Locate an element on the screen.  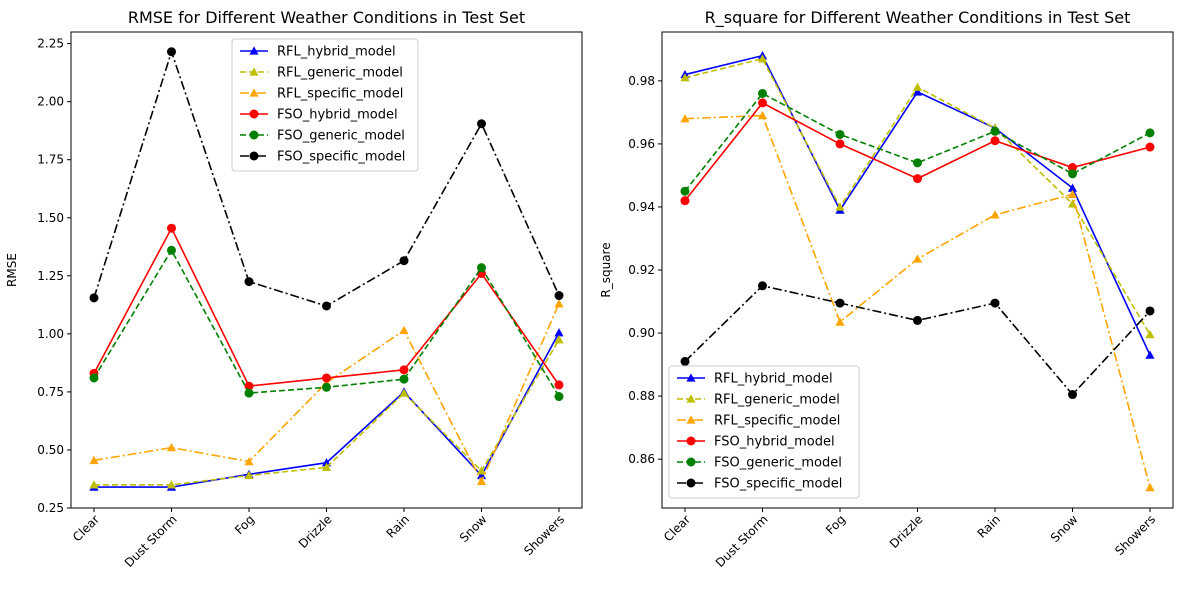
rmse-legend-label: RFL_generic_model is located at coordinates (340, 73).